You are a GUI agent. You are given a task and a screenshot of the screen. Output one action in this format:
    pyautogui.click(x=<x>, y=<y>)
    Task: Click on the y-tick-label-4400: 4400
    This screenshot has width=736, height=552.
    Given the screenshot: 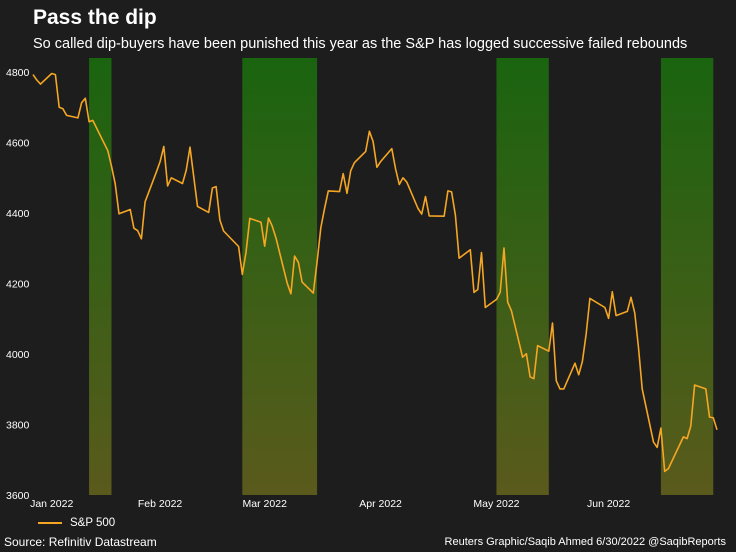 What is the action you would take?
    pyautogui.click(x=18, y=214)
    